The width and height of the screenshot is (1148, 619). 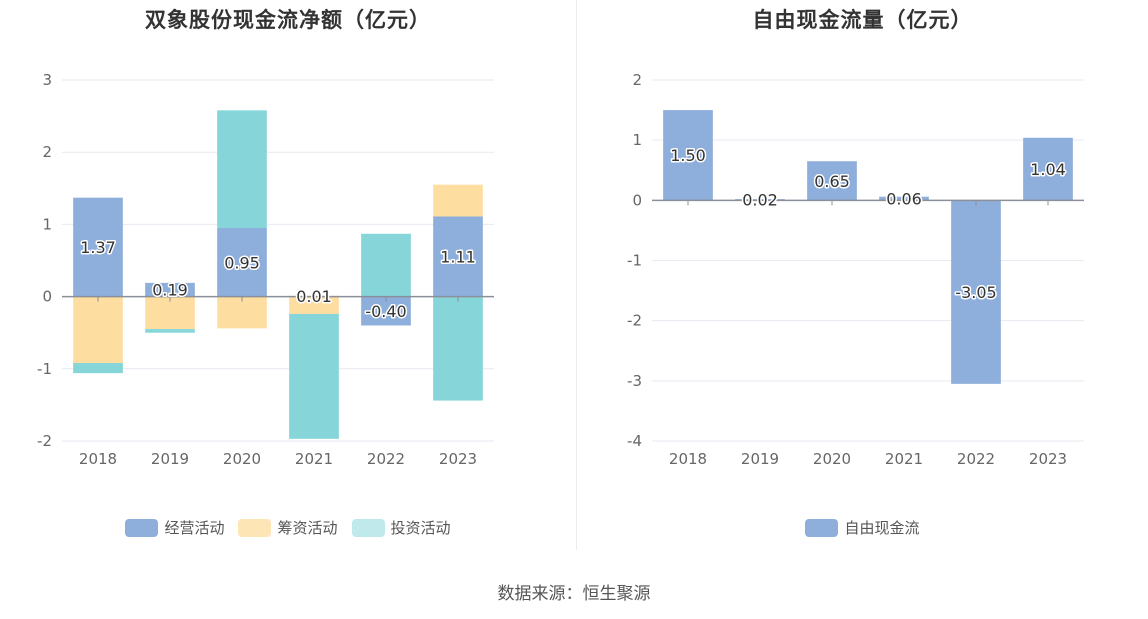 I want to click on legend-item-operating: 经营活动, so click(x=174, y=527).